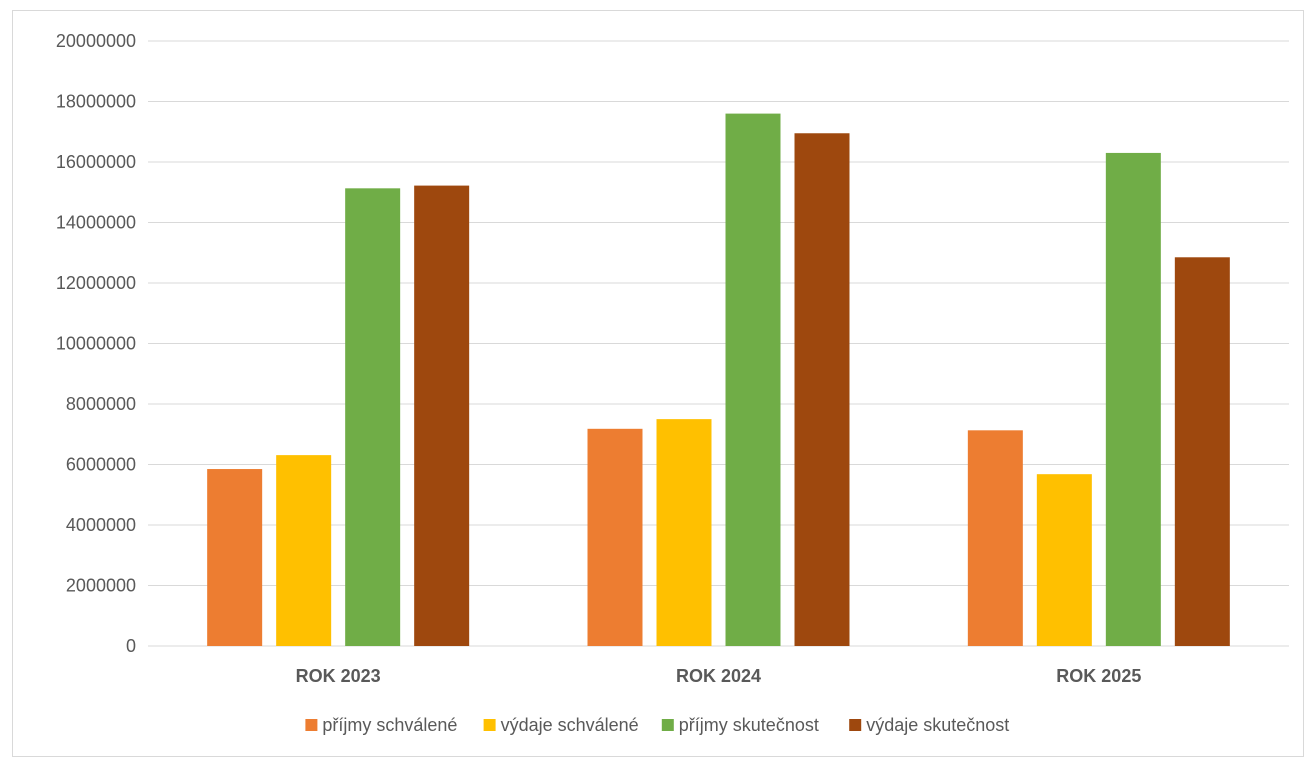 Image resolution: width=1308 pixels, height=761 pixels. I want to click on bar-příjmy-skutečnost-ROK-2023, so click(373, 417).